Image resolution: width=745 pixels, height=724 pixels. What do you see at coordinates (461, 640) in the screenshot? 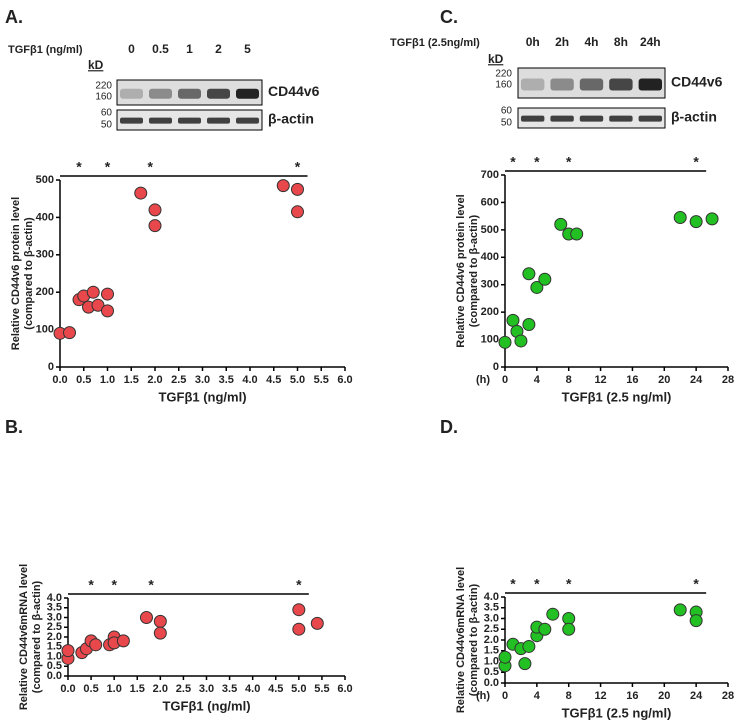
I see `y-axis-title: Relative CD44v6mRNA level` at bounding box center [461, 640].